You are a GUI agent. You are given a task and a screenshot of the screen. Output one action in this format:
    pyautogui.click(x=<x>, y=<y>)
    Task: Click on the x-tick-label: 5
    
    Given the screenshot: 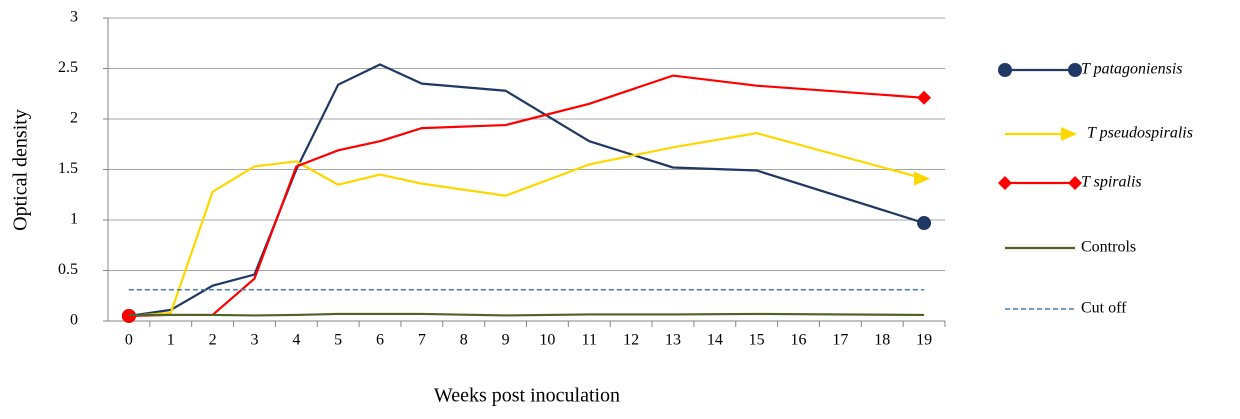 What is the action you would take?
    pyautogui.click(x=338, y=340)
    